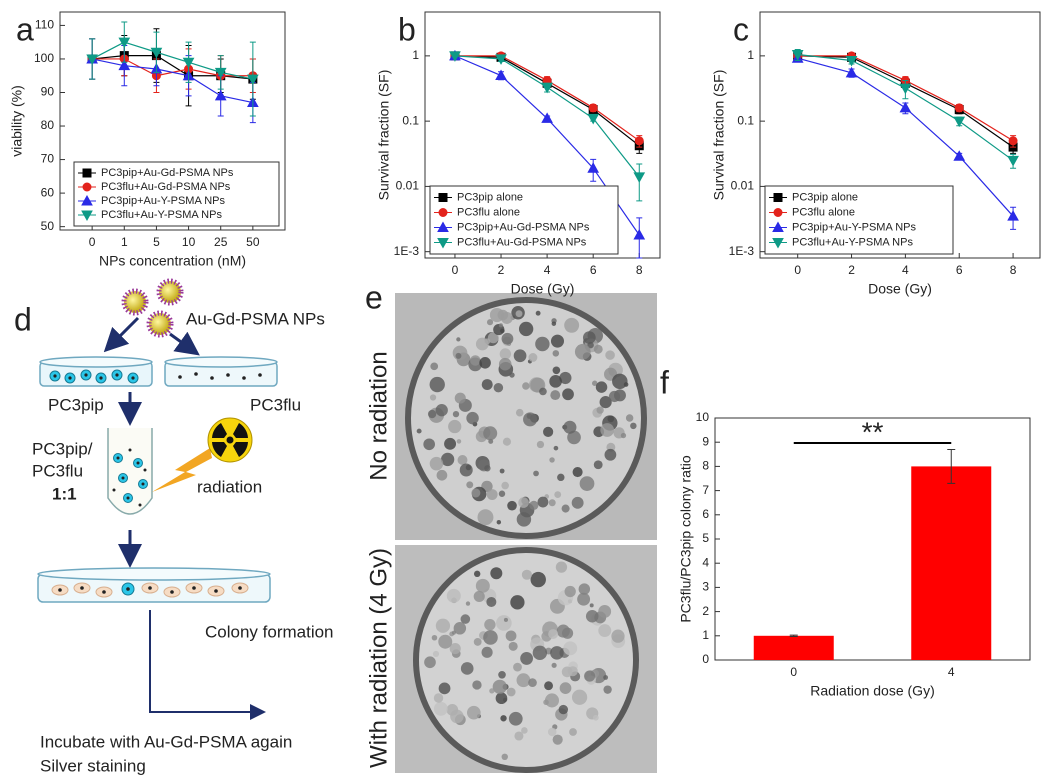 Image resolution: width=1050 pixels, height=780 pixels. What do you see at coordinates (951, 466) in the screenshot?
I see `error-bar` at bounding box center [951, 466].